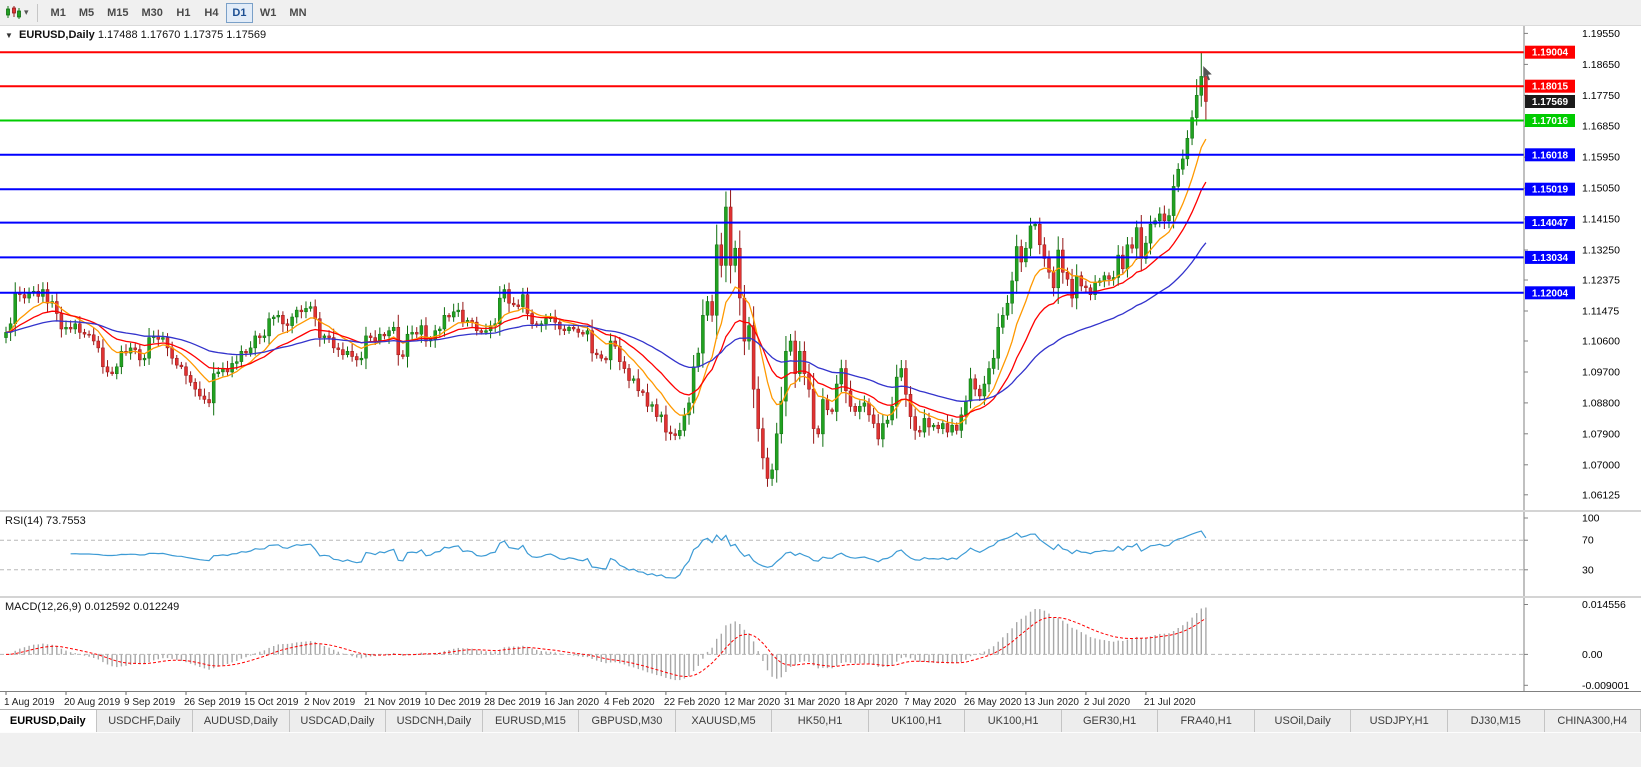 This screenshot has width=1641, height=767. I want to click on price-level-tag: 1.15019, so click(1550, 189).